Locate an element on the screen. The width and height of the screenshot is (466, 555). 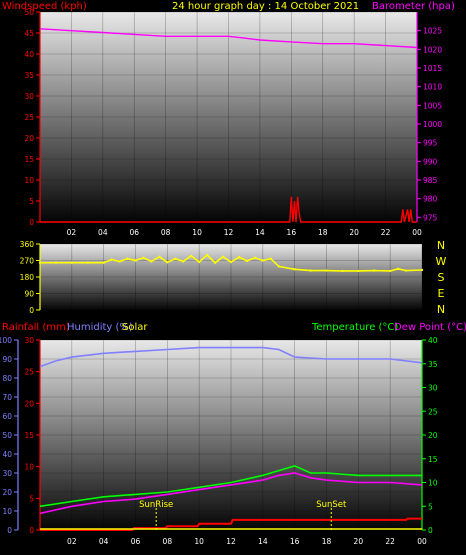
x-tick-label: 08 is located at coordinates (166, 232).